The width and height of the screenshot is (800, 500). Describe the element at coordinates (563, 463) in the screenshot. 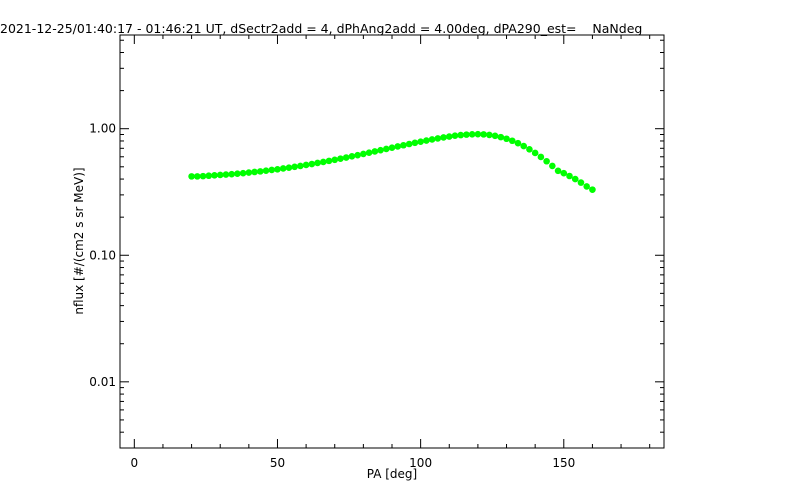

I see `x-tick-label: 150` at that location.